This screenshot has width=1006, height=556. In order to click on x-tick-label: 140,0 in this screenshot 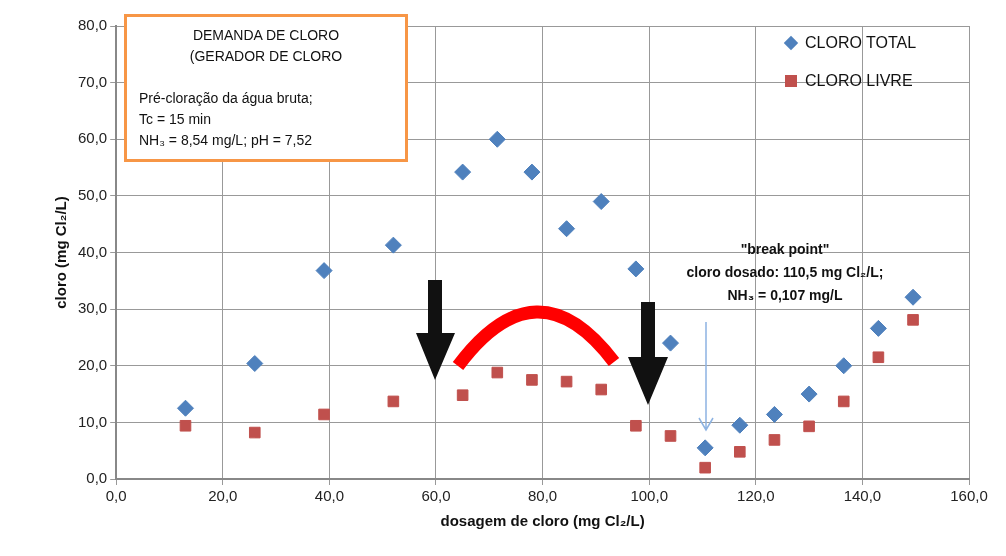, I will do `click(862, 496)`.